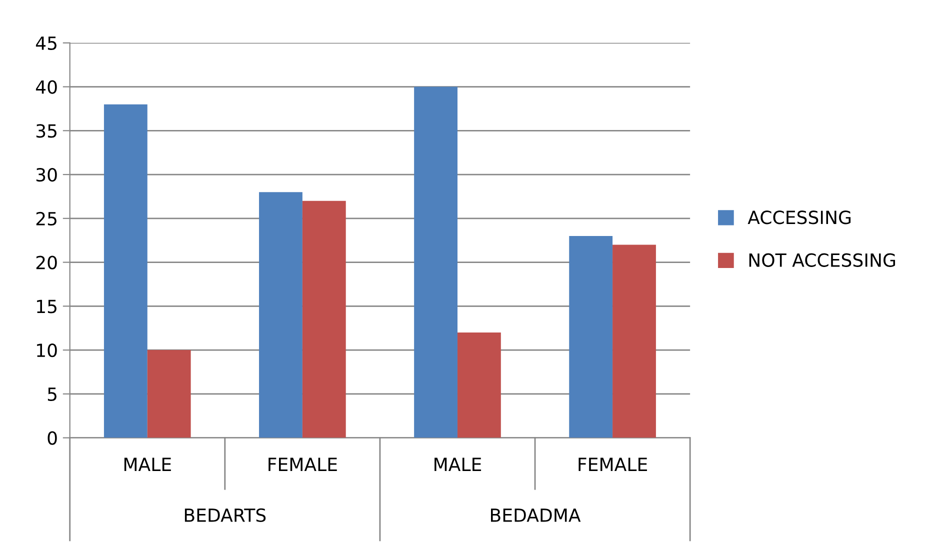  Describe the element at coordinates (46, 263) in the screenshot. I see `y-tick-label: 20` at that location.